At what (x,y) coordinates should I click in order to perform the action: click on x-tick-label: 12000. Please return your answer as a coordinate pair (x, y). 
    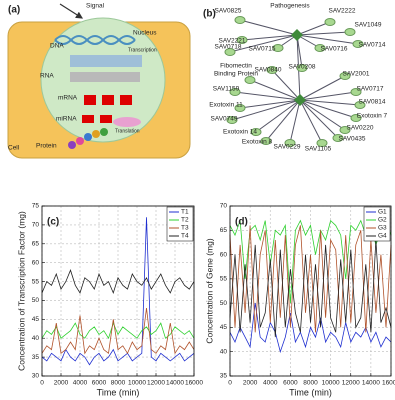
    Looking at the image, I should click on (156, 383).